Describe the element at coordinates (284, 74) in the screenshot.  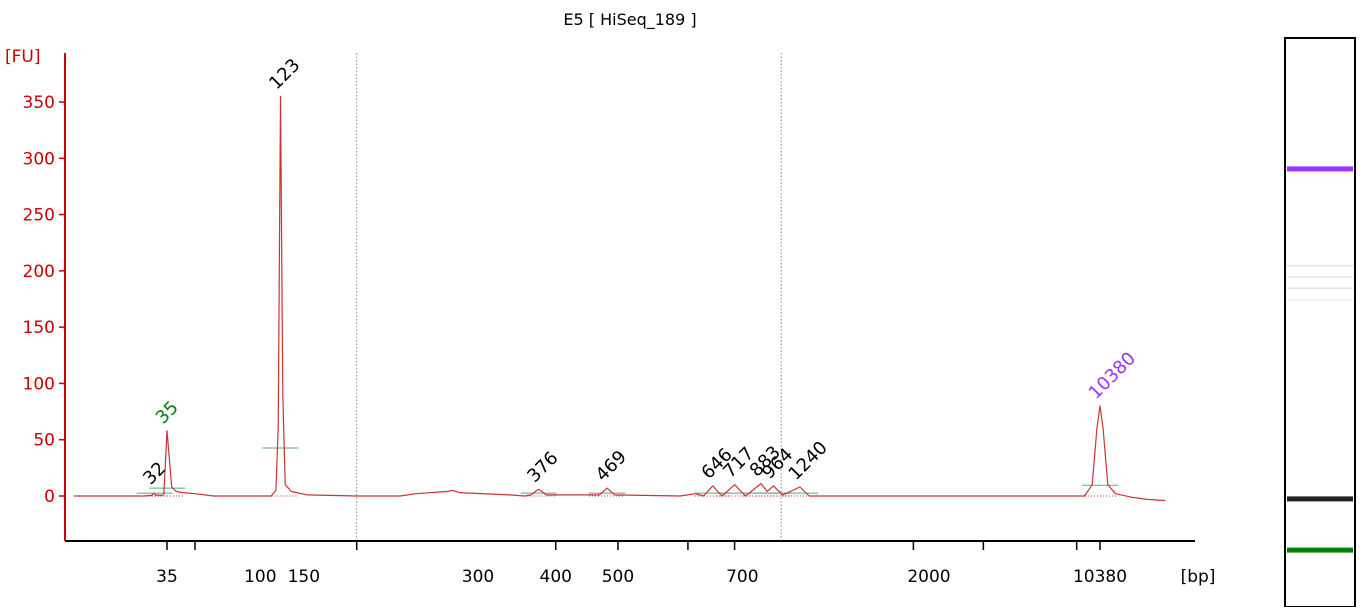
I see `peak-label: 123` at that location.